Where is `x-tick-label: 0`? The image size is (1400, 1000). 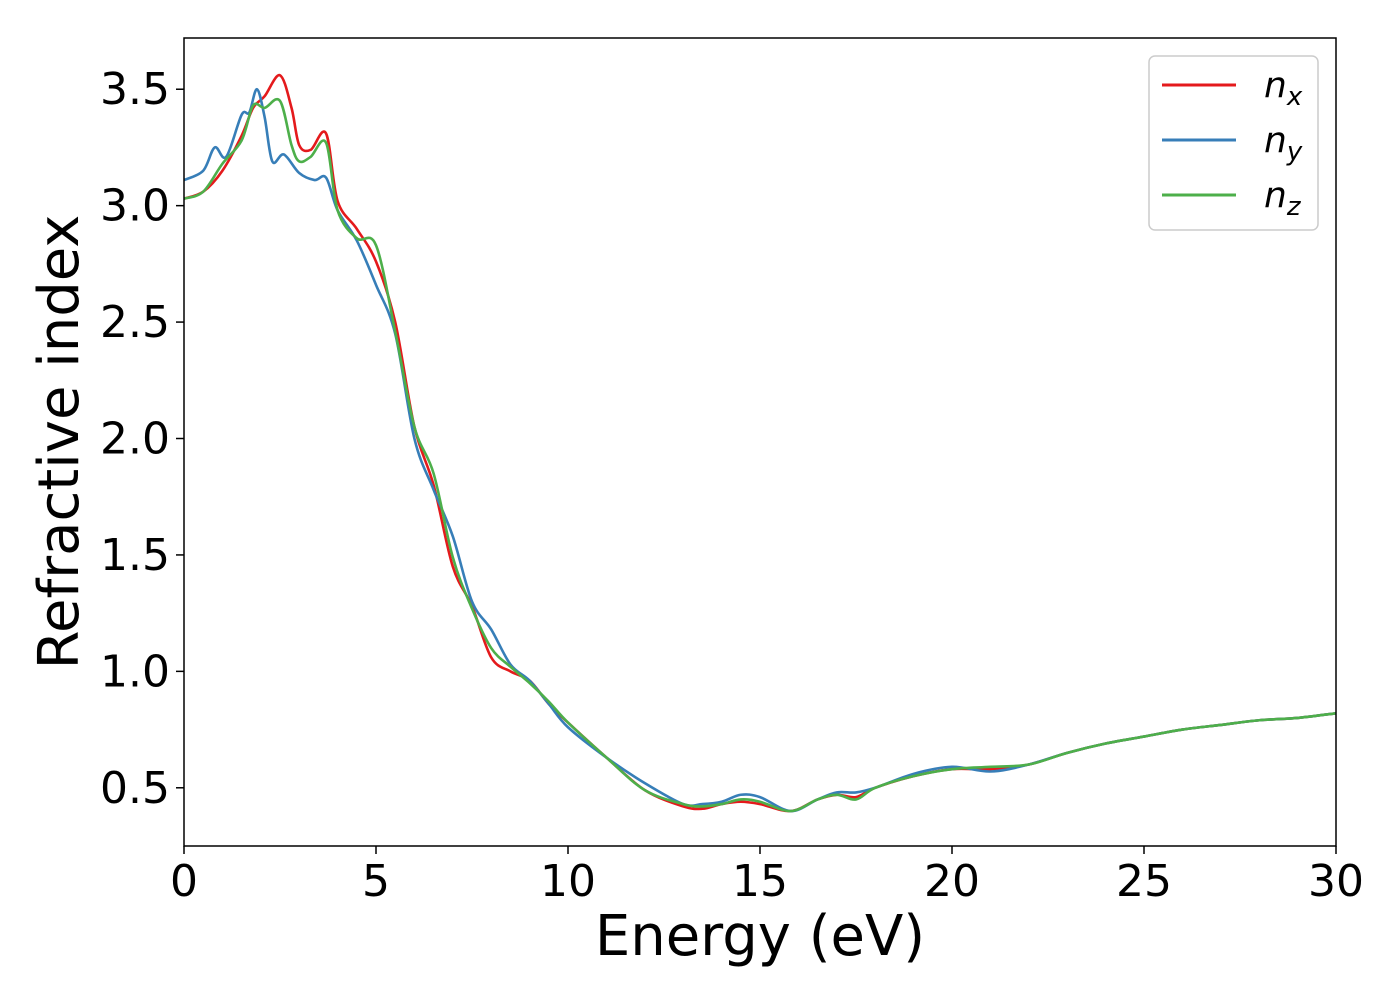 x-tick-label: 0 is located at coordinates (184, 881).